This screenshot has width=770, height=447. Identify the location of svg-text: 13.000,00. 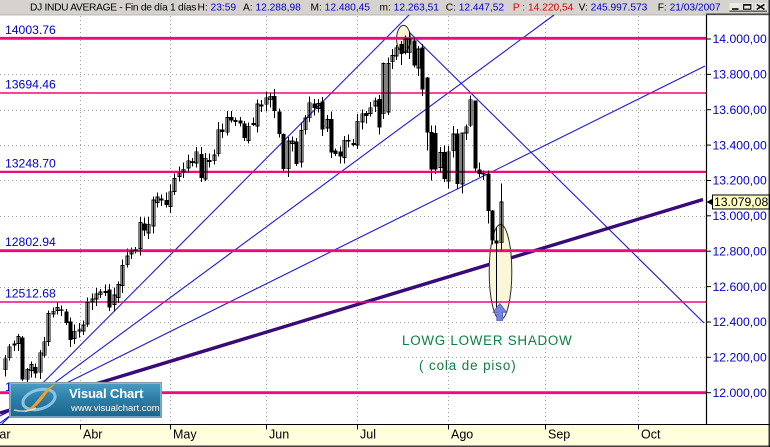
(740, 216).